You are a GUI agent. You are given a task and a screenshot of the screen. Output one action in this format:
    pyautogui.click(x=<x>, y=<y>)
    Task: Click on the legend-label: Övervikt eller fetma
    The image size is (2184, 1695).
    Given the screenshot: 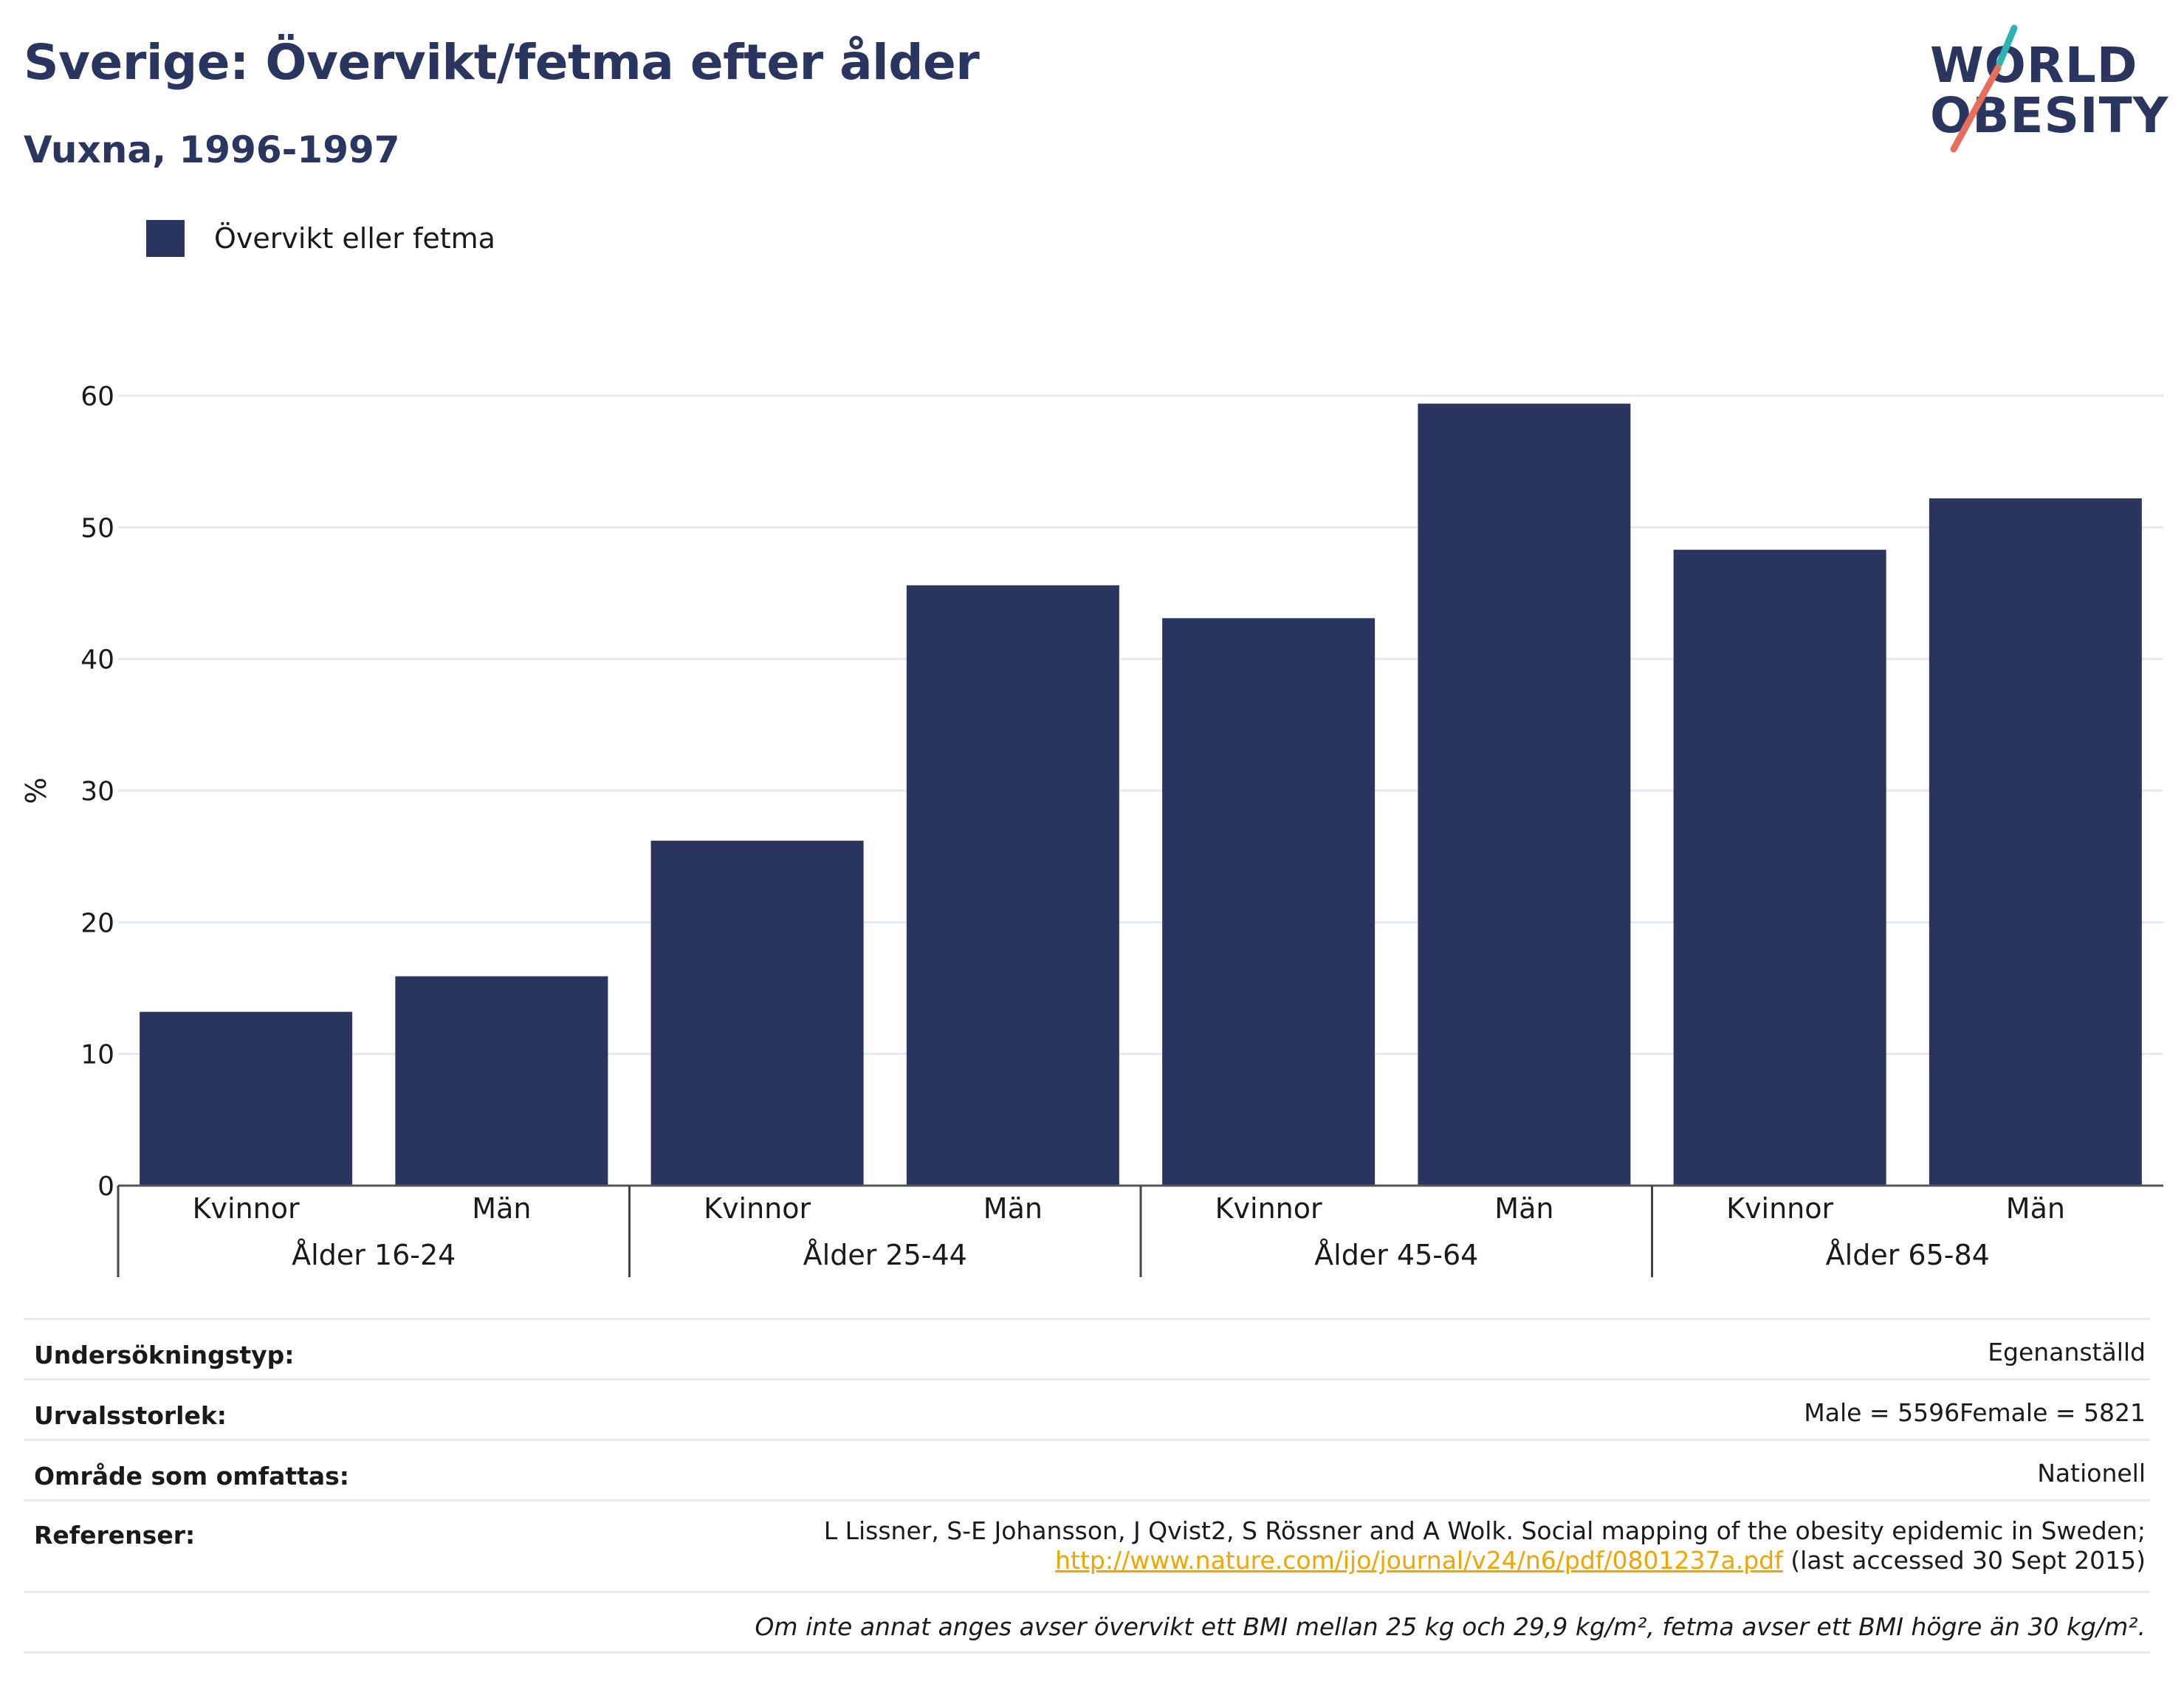 What is the action you would take?
    pyautogui.click(x=355, y=238)
    